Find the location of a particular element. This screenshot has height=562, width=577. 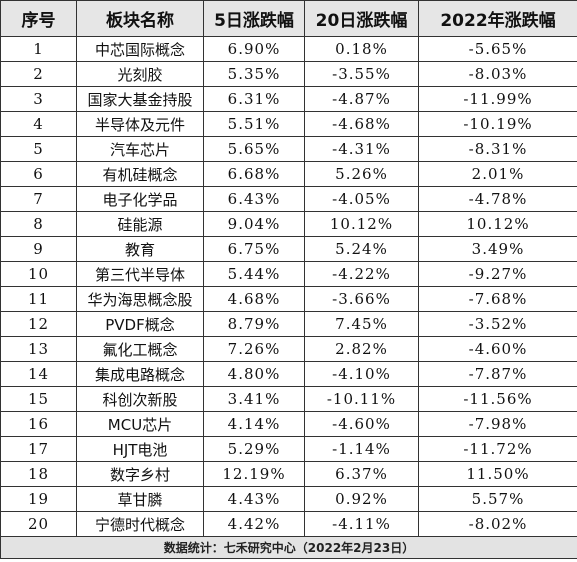

cell-20d-change: -4.87% is located at coordinates (361, 99).